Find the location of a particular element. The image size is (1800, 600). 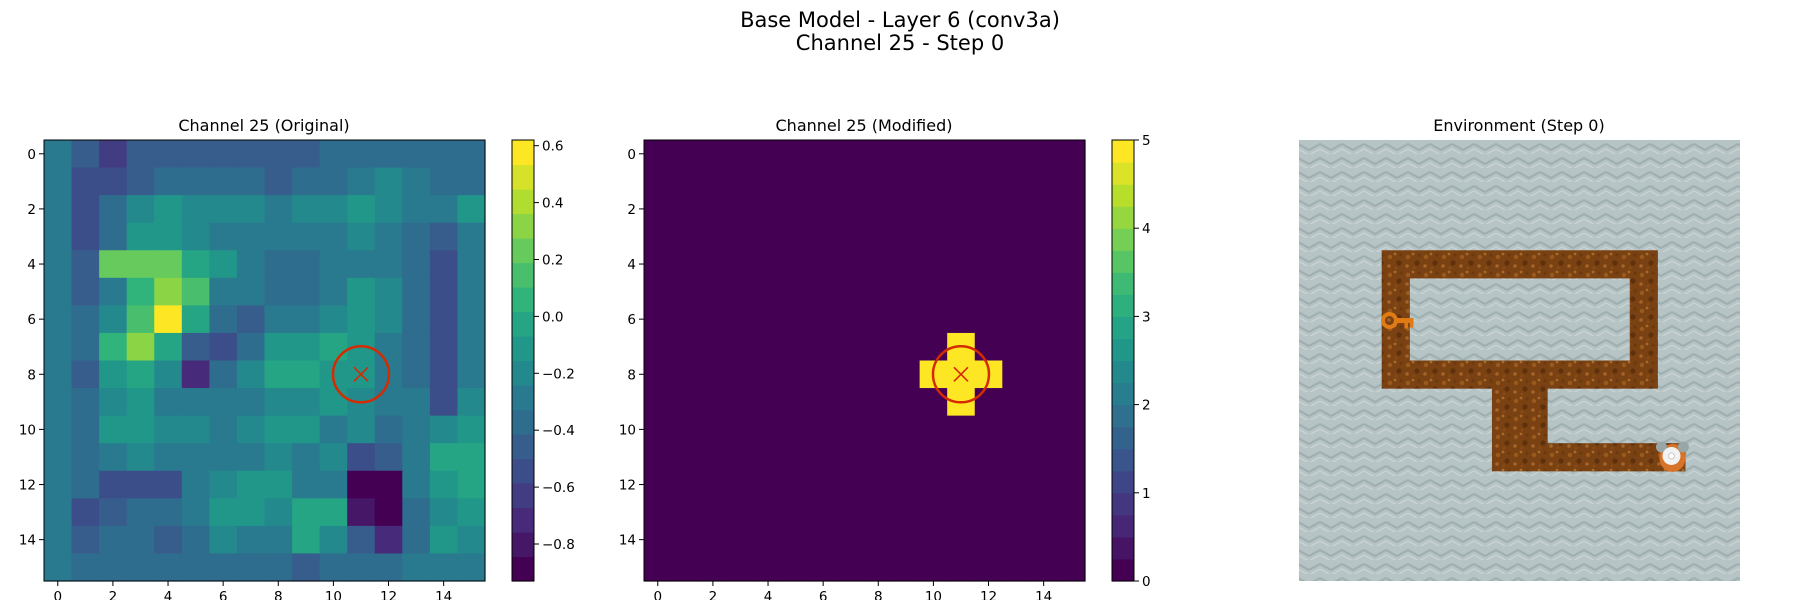

y-tick-label: 12 is located at coordinates (27, 486).